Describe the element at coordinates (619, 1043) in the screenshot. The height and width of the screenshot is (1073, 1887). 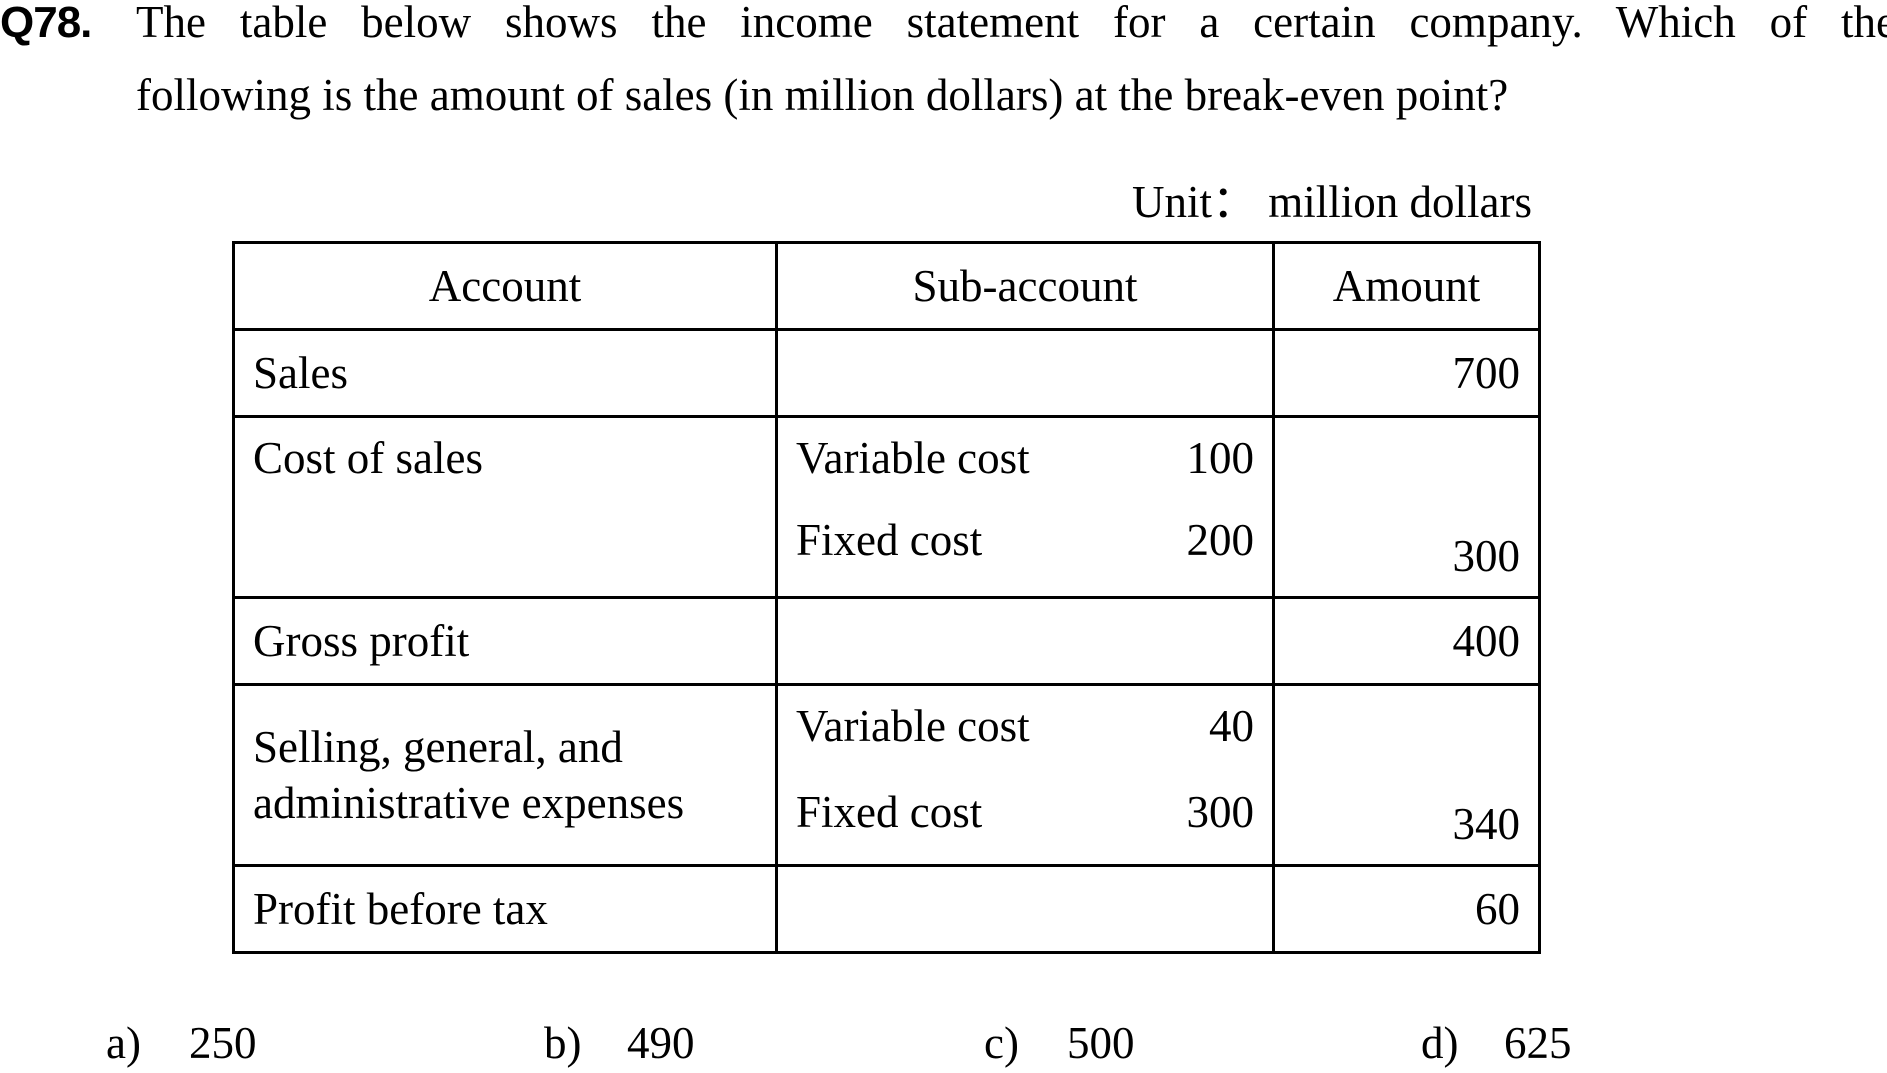
I see `choice-b: b) 490` at that location.